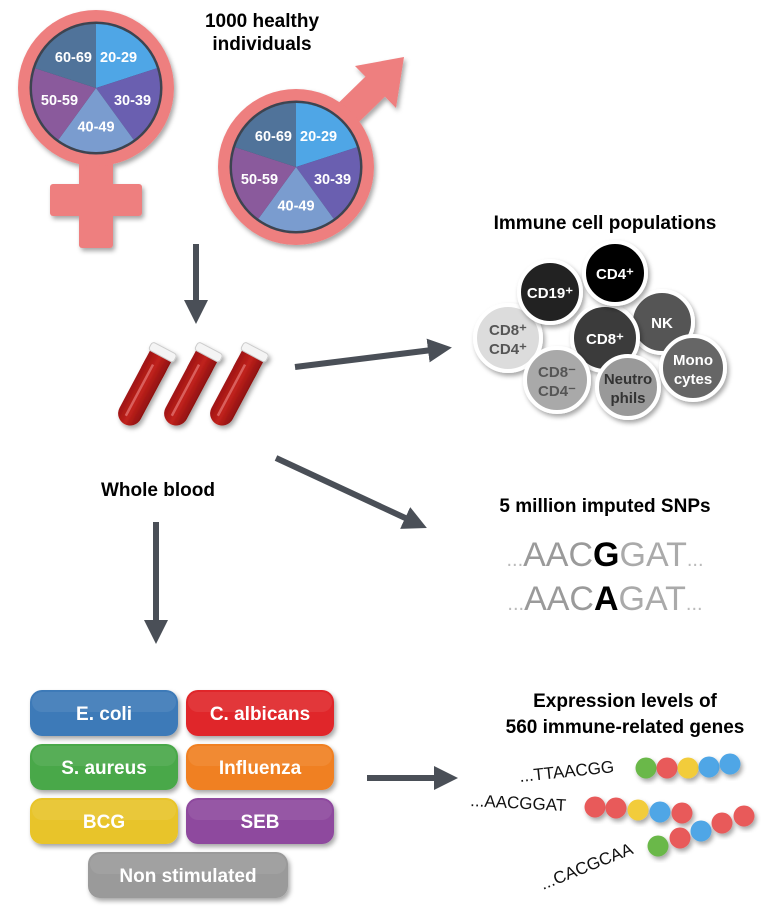  I want to click on immune-cell: CD8⁻ CD4⁻, so click(557, 380).